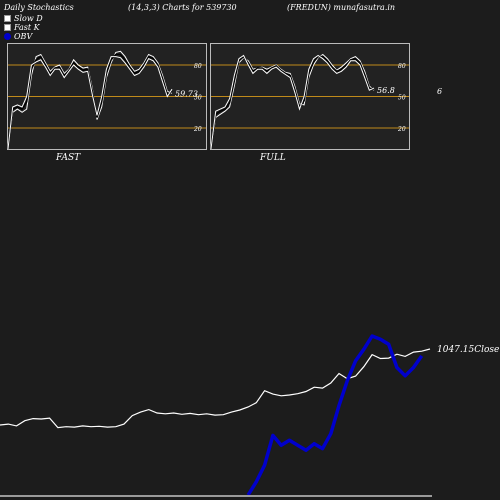  I want to click on side-value: 6, so click(440, 91).